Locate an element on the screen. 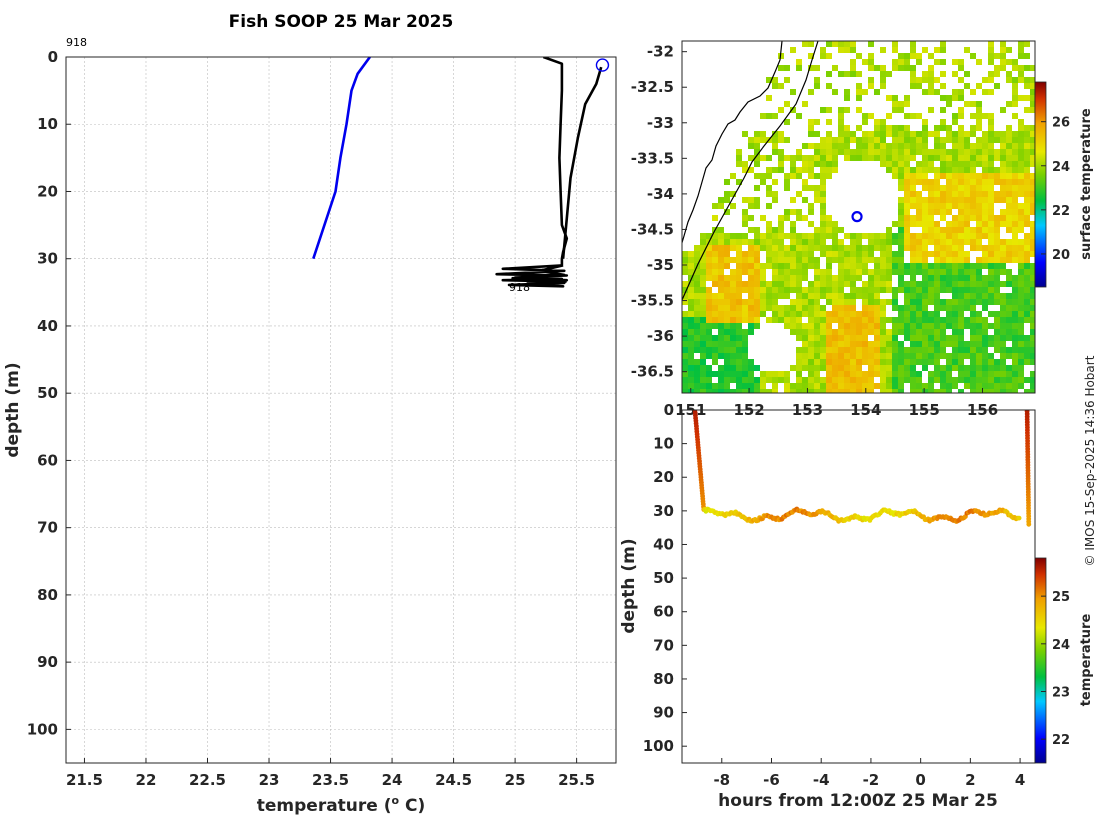 The height and width of the screenshot is (820, 1100). section-y-tick-label: 100 is located at coordinates (658, 746).